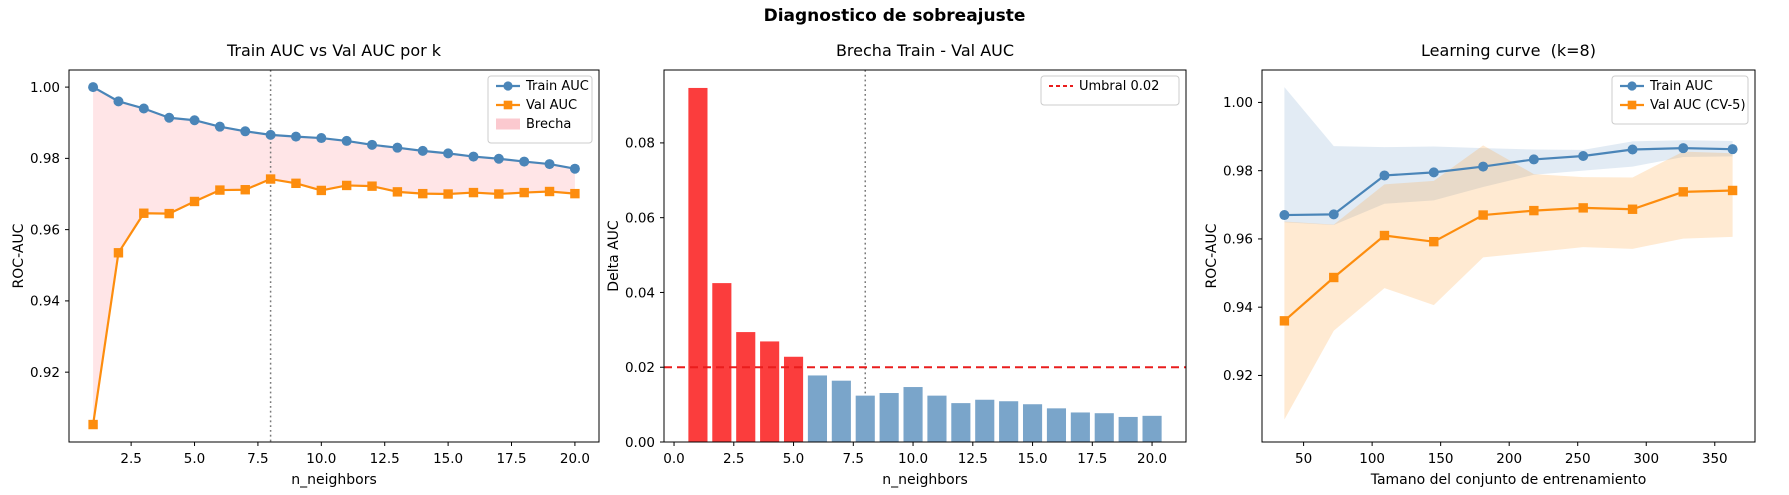  What do you see at coordinates (961, 422) in the screenshot?
I see `bar-k12` at bounding box center [961, 422].